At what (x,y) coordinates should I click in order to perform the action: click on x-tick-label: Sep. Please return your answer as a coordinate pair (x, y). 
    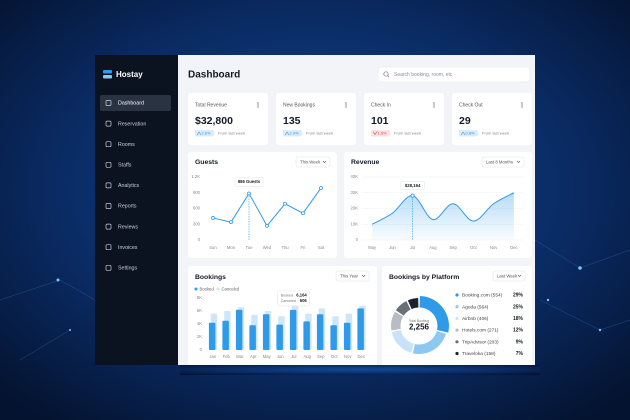
    Looking at the image, I should click on (453, 247).